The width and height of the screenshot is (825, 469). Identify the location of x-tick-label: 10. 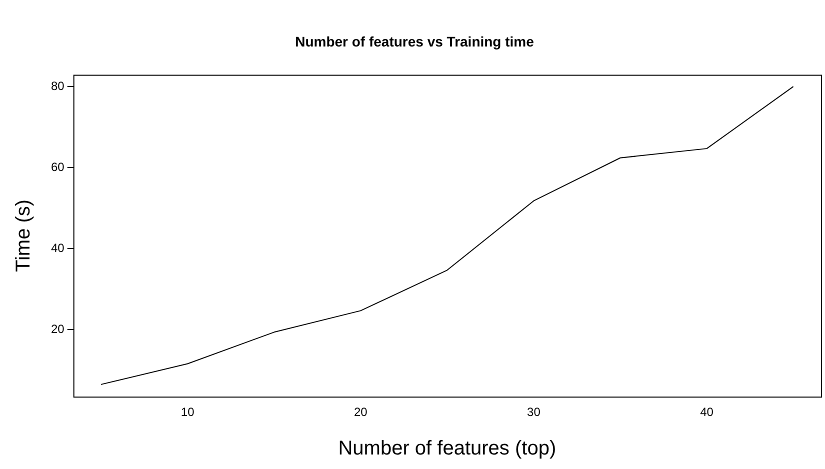
(187, 412).